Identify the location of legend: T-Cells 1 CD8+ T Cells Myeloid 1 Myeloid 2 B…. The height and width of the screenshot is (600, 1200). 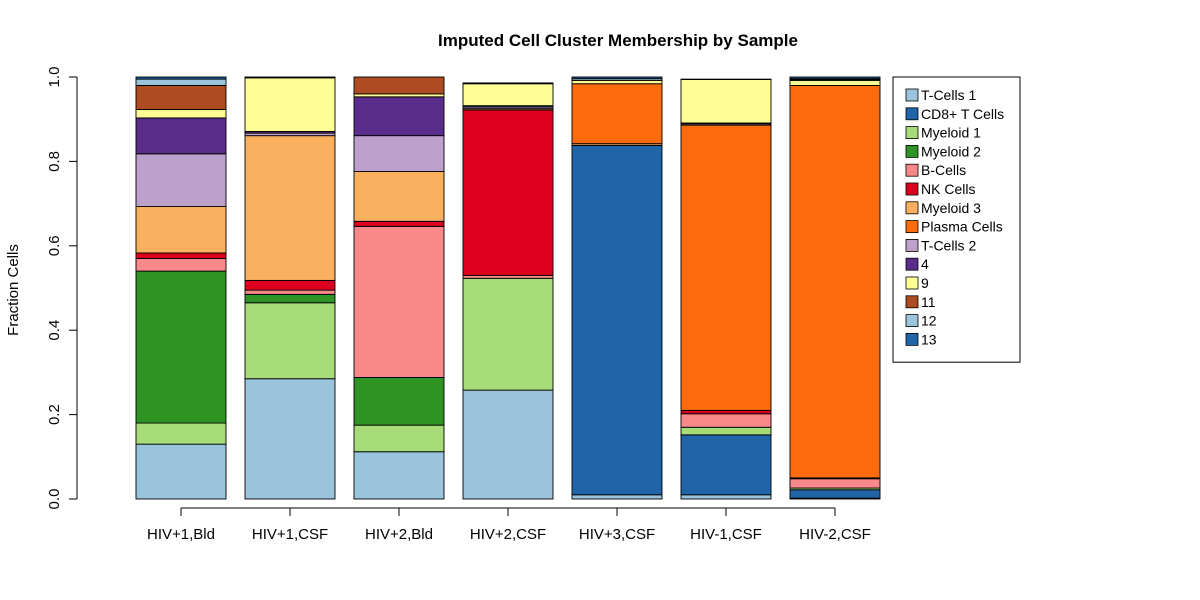
(956, 219).